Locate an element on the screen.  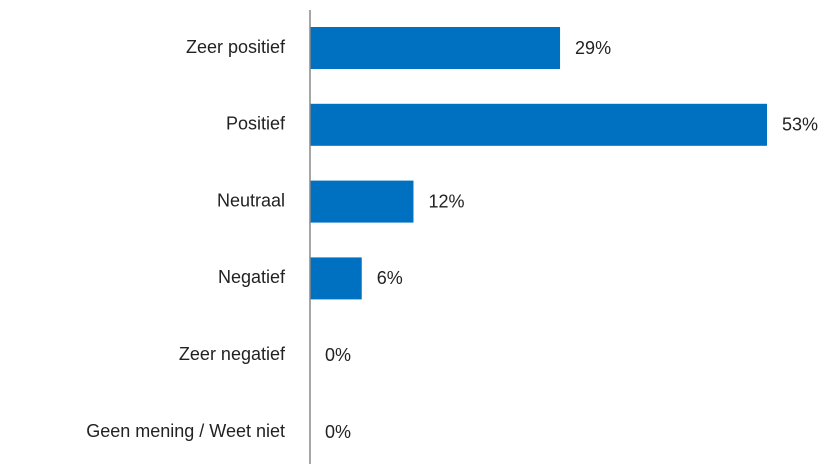
value-label: 53% is located at coordinates (800, 125).